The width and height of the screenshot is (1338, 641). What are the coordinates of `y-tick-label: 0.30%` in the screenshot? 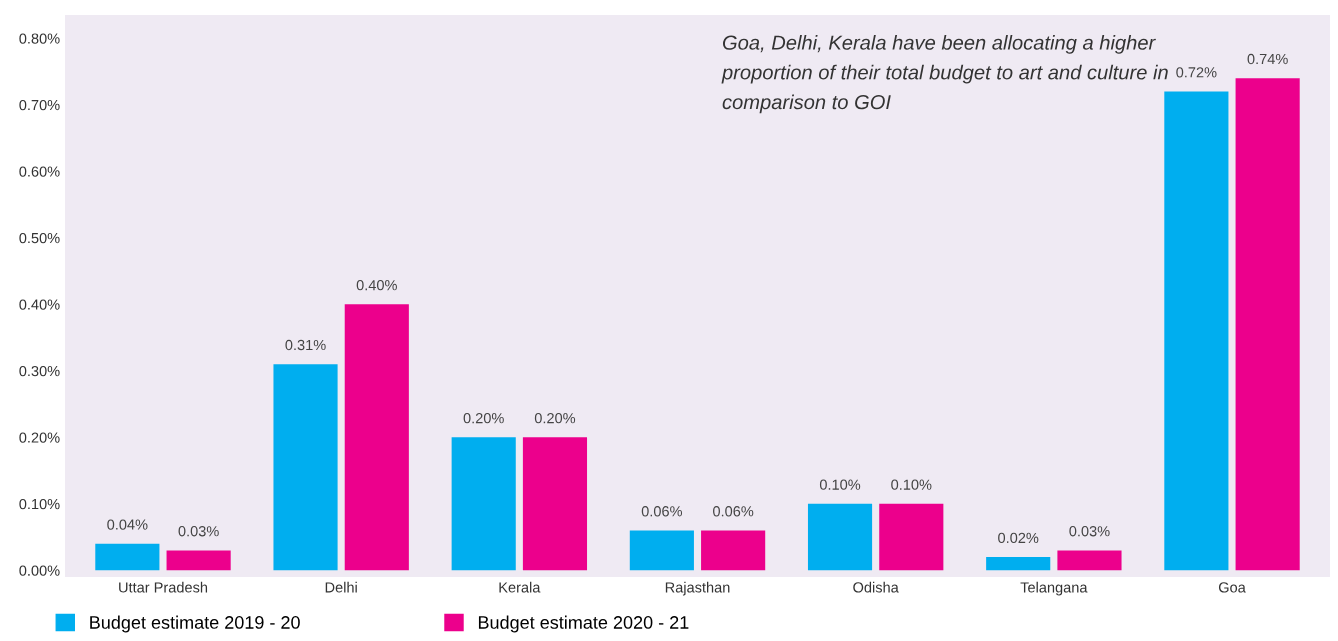 It's located at (39, 371).